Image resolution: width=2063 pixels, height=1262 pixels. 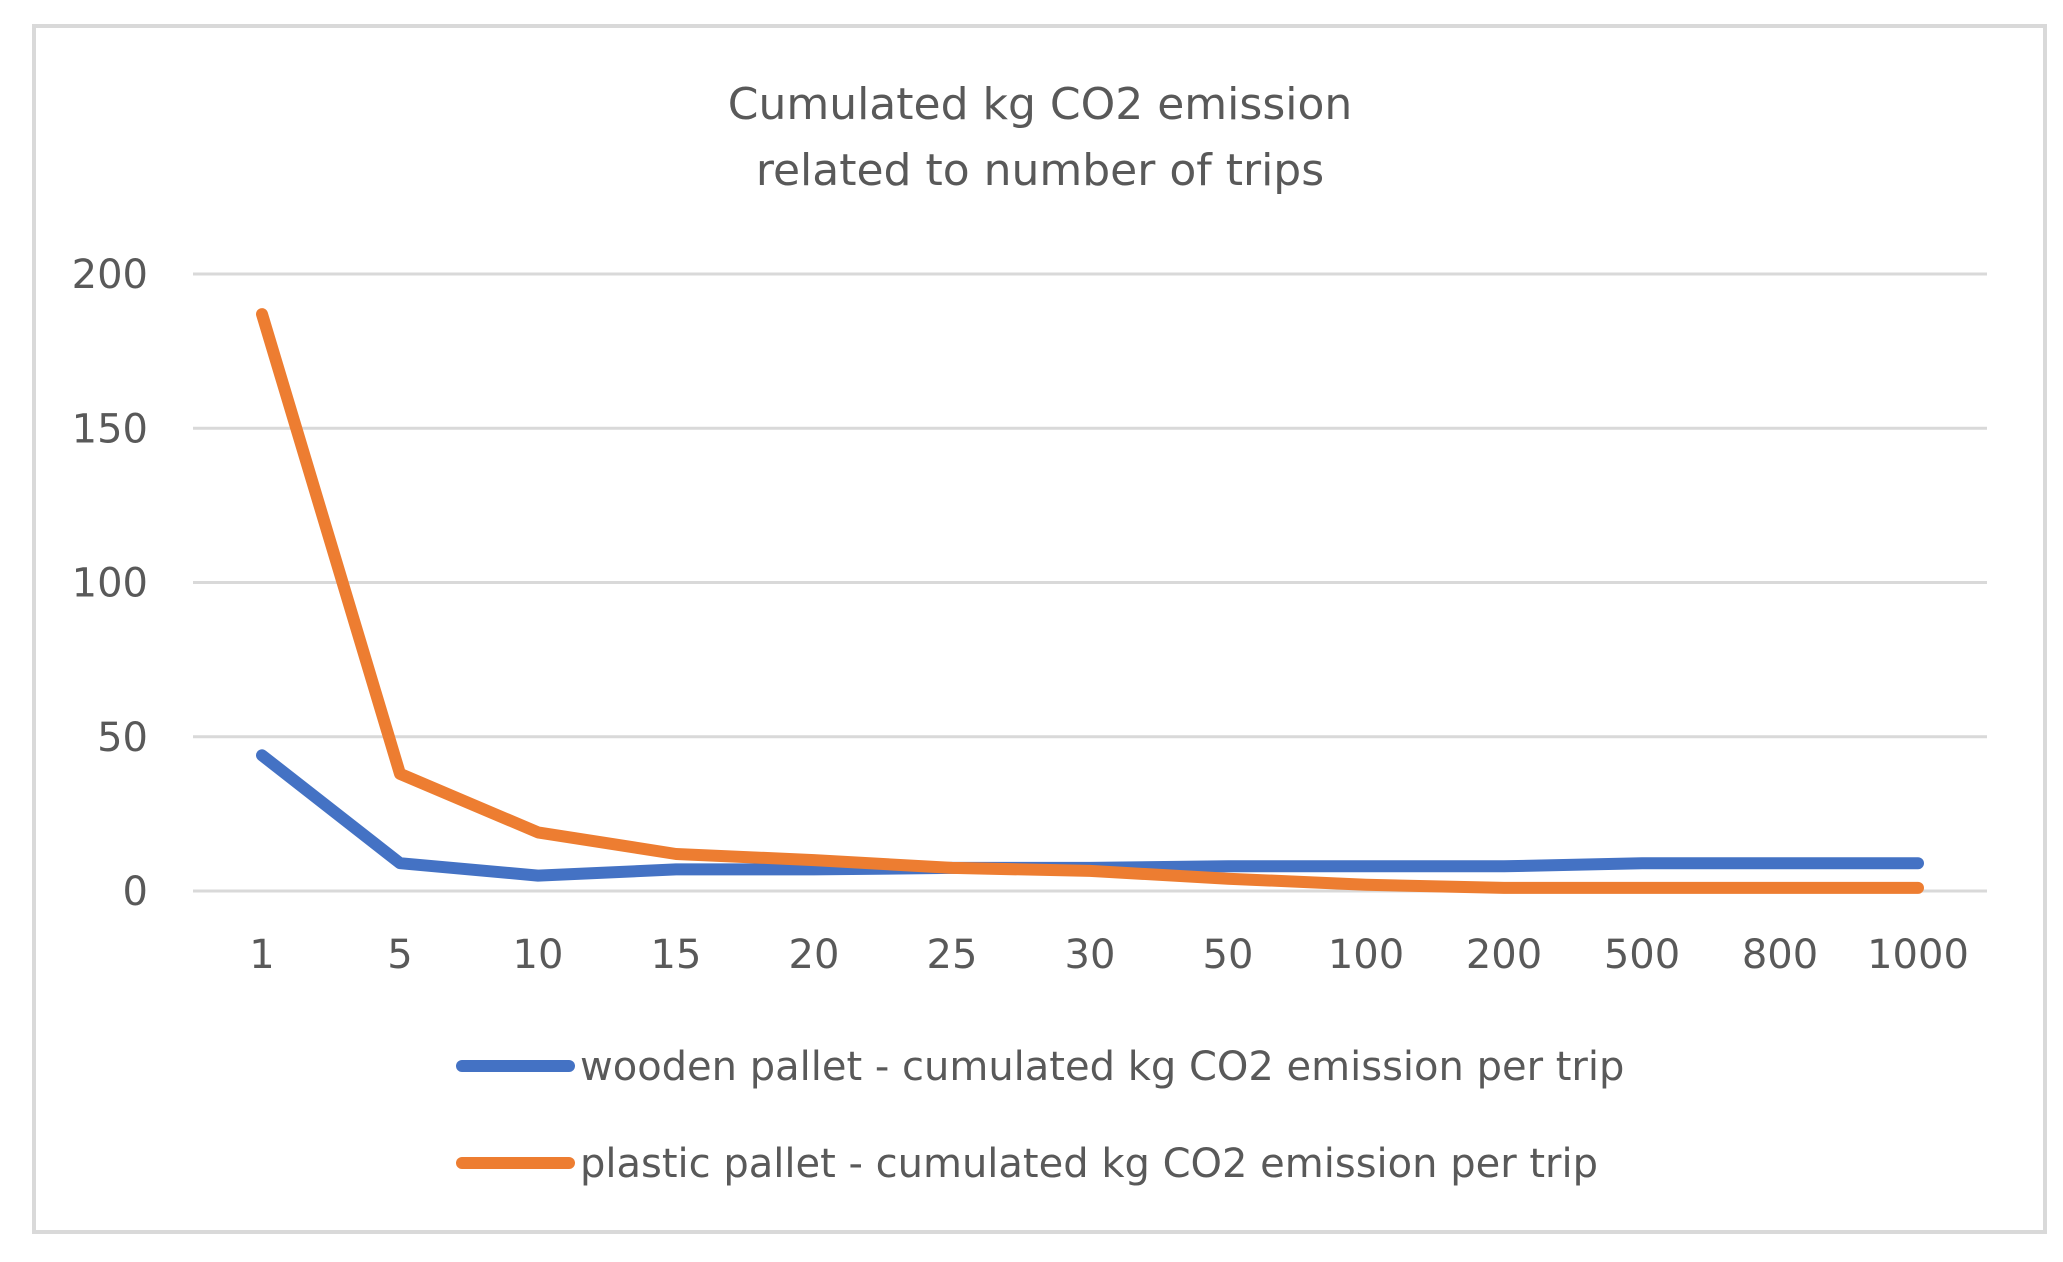 I want to click on x-tick-label: 200, so click(x=1504, y=955).